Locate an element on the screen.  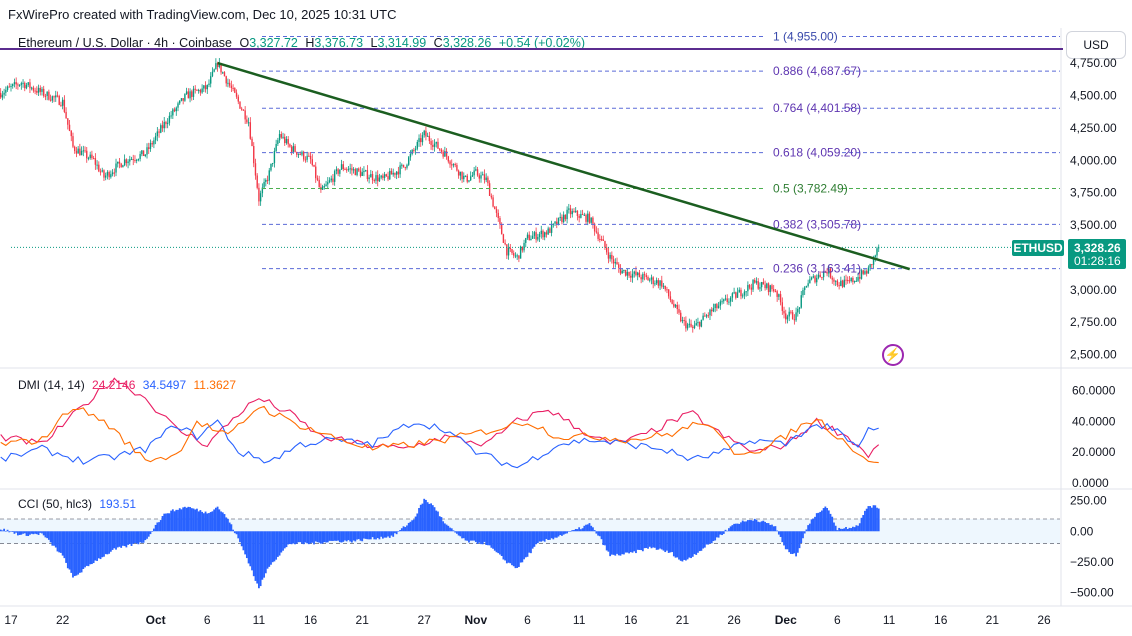
time-tick-label: 16 is located at coordinates (941, 620).